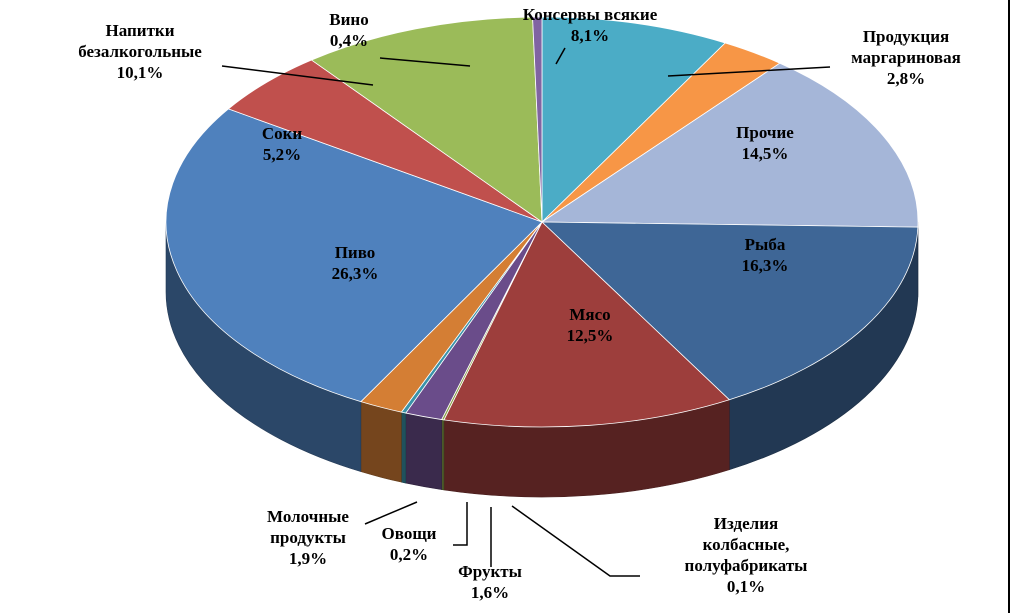 The image size is (1010, 613). I want to click on slice-value-label: 1,9%, so click(308, 558).